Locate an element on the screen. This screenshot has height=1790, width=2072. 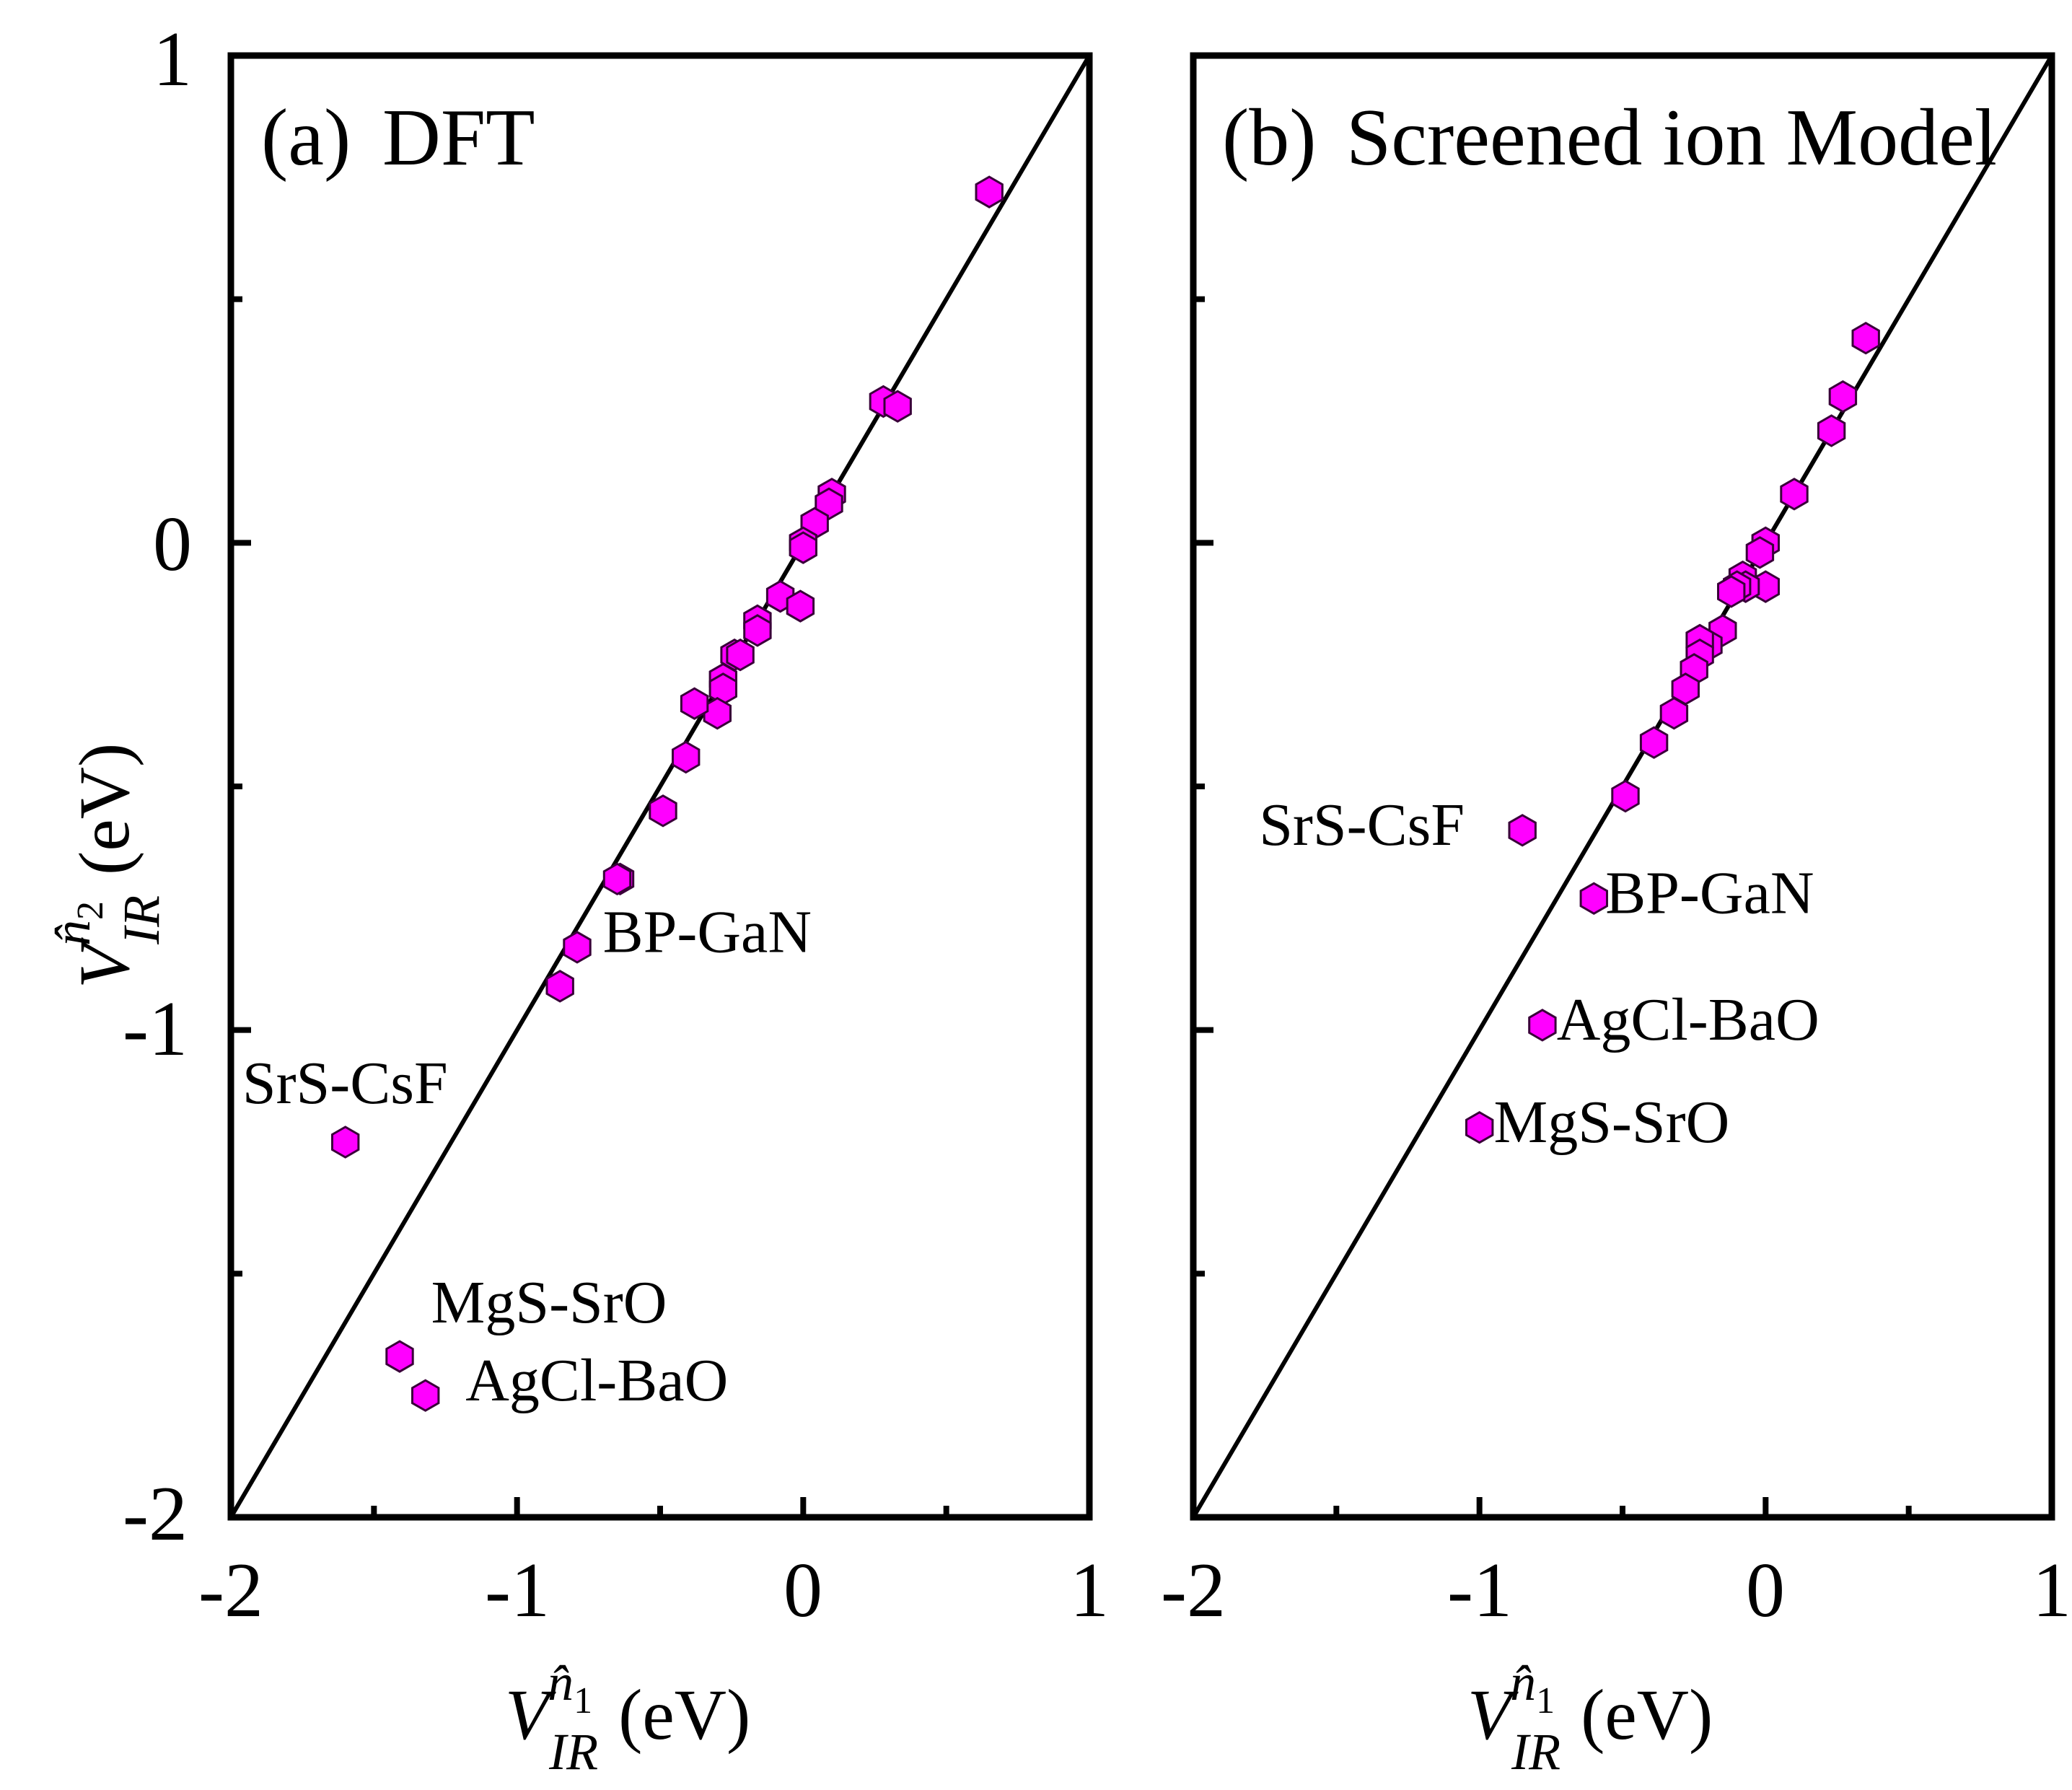
panel-b-annotation: BP-GaN is located at coordinates (1709, 893).